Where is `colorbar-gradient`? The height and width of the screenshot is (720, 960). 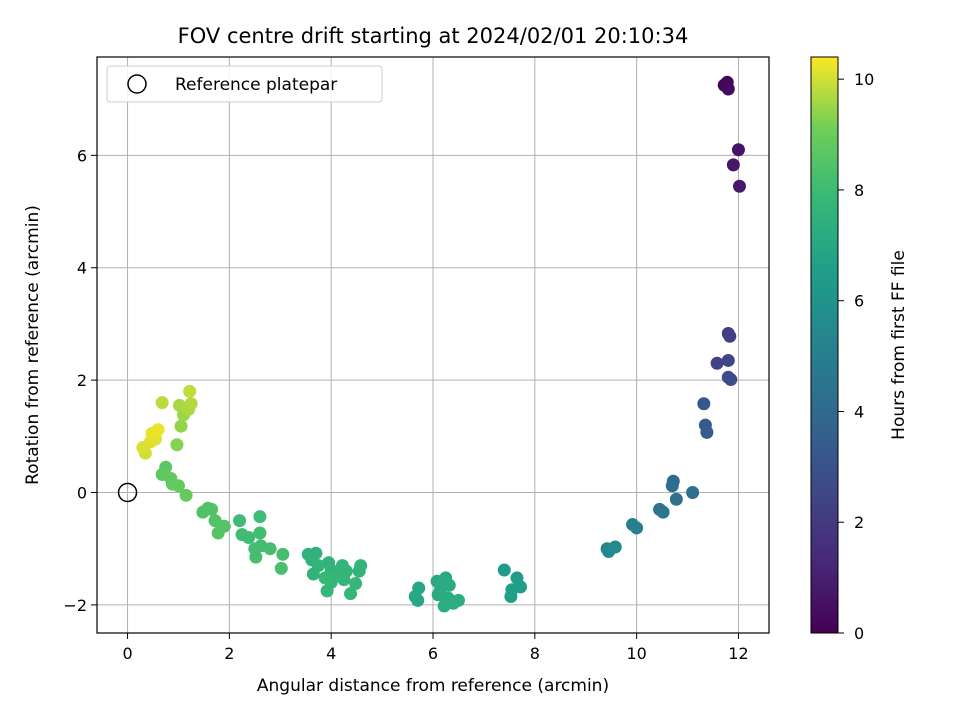
colorbar-gradient is located at coordinates (824, 345).